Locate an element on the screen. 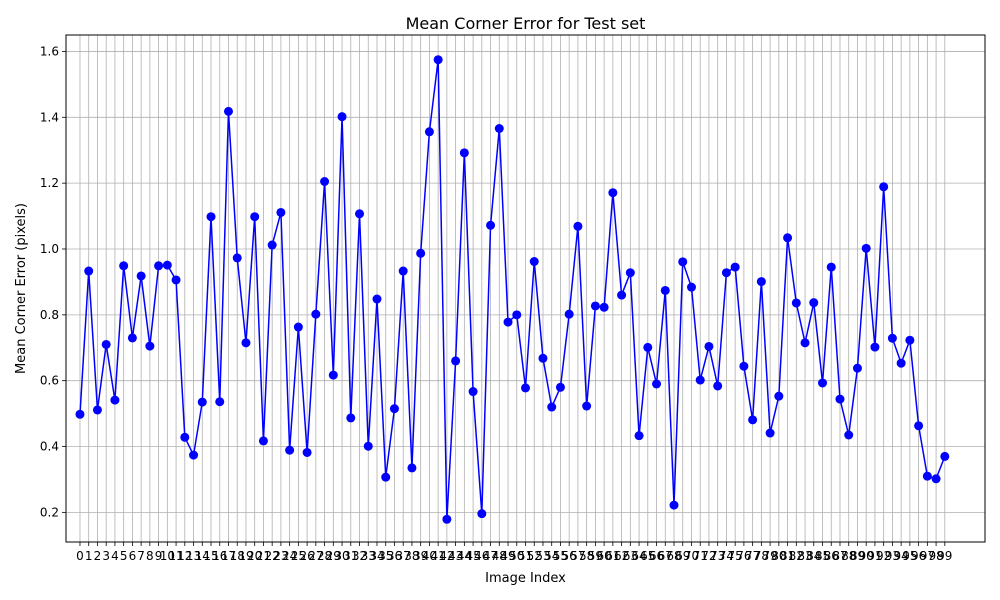 This screenshot has width=1000, height=600. x-tick-label: 39 is located at coordinates (420, 556).